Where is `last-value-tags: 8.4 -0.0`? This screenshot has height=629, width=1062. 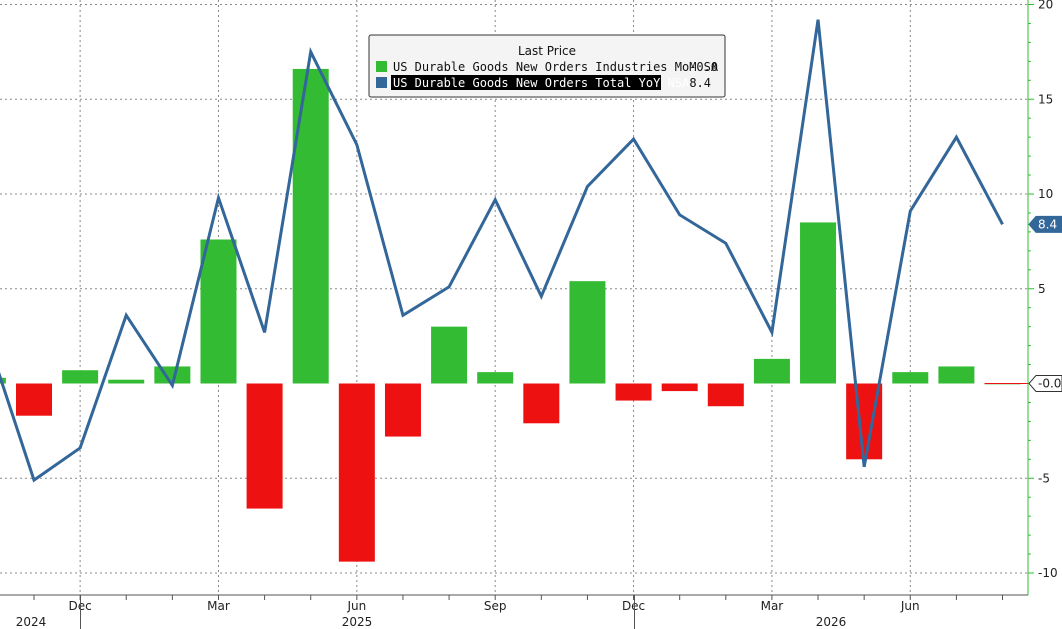 last-value-tags: 8.4 -0.0 is located at coordinates (1045, 303).